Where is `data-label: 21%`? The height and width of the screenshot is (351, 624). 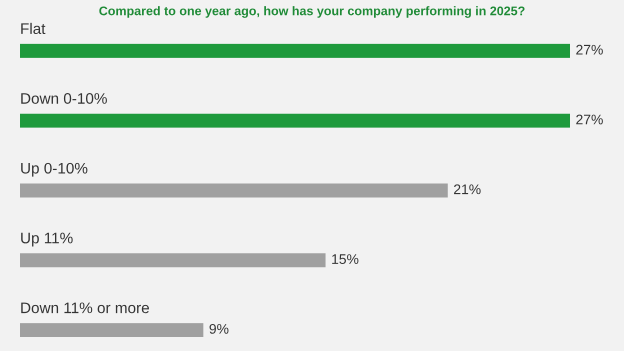 data-label: 21% is located at coordinates (467, 189).